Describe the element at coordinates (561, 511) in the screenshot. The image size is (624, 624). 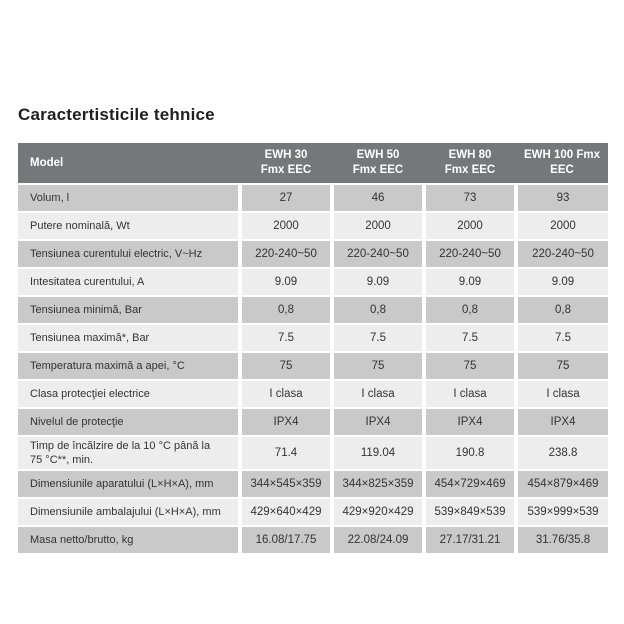
I see `spec-value: 539×999×539` at that location.